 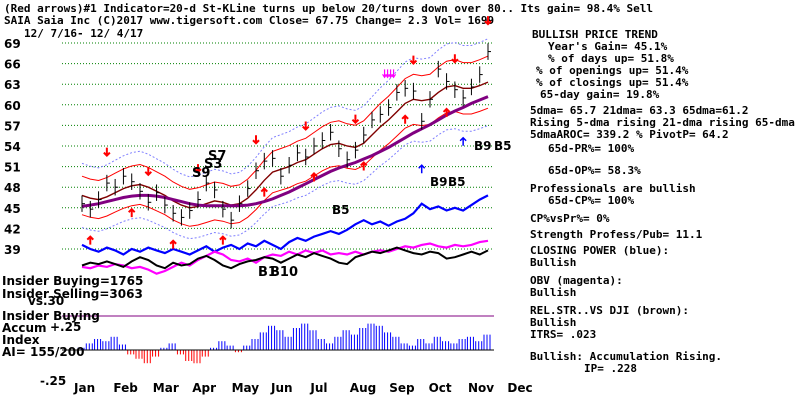 What do you see at coordinates (72, 281) in the screenshot?
I see `insider-buying-label: Insider Buying=1765` at bounding box center [72, 281].